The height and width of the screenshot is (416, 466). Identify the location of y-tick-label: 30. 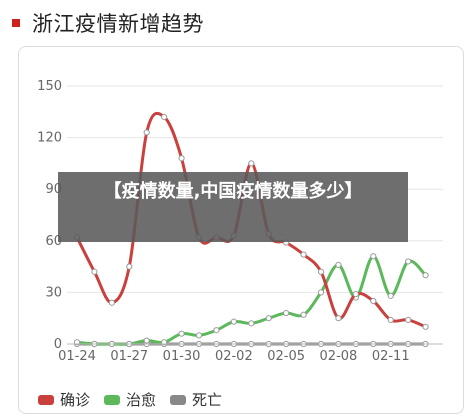
(53, 292).